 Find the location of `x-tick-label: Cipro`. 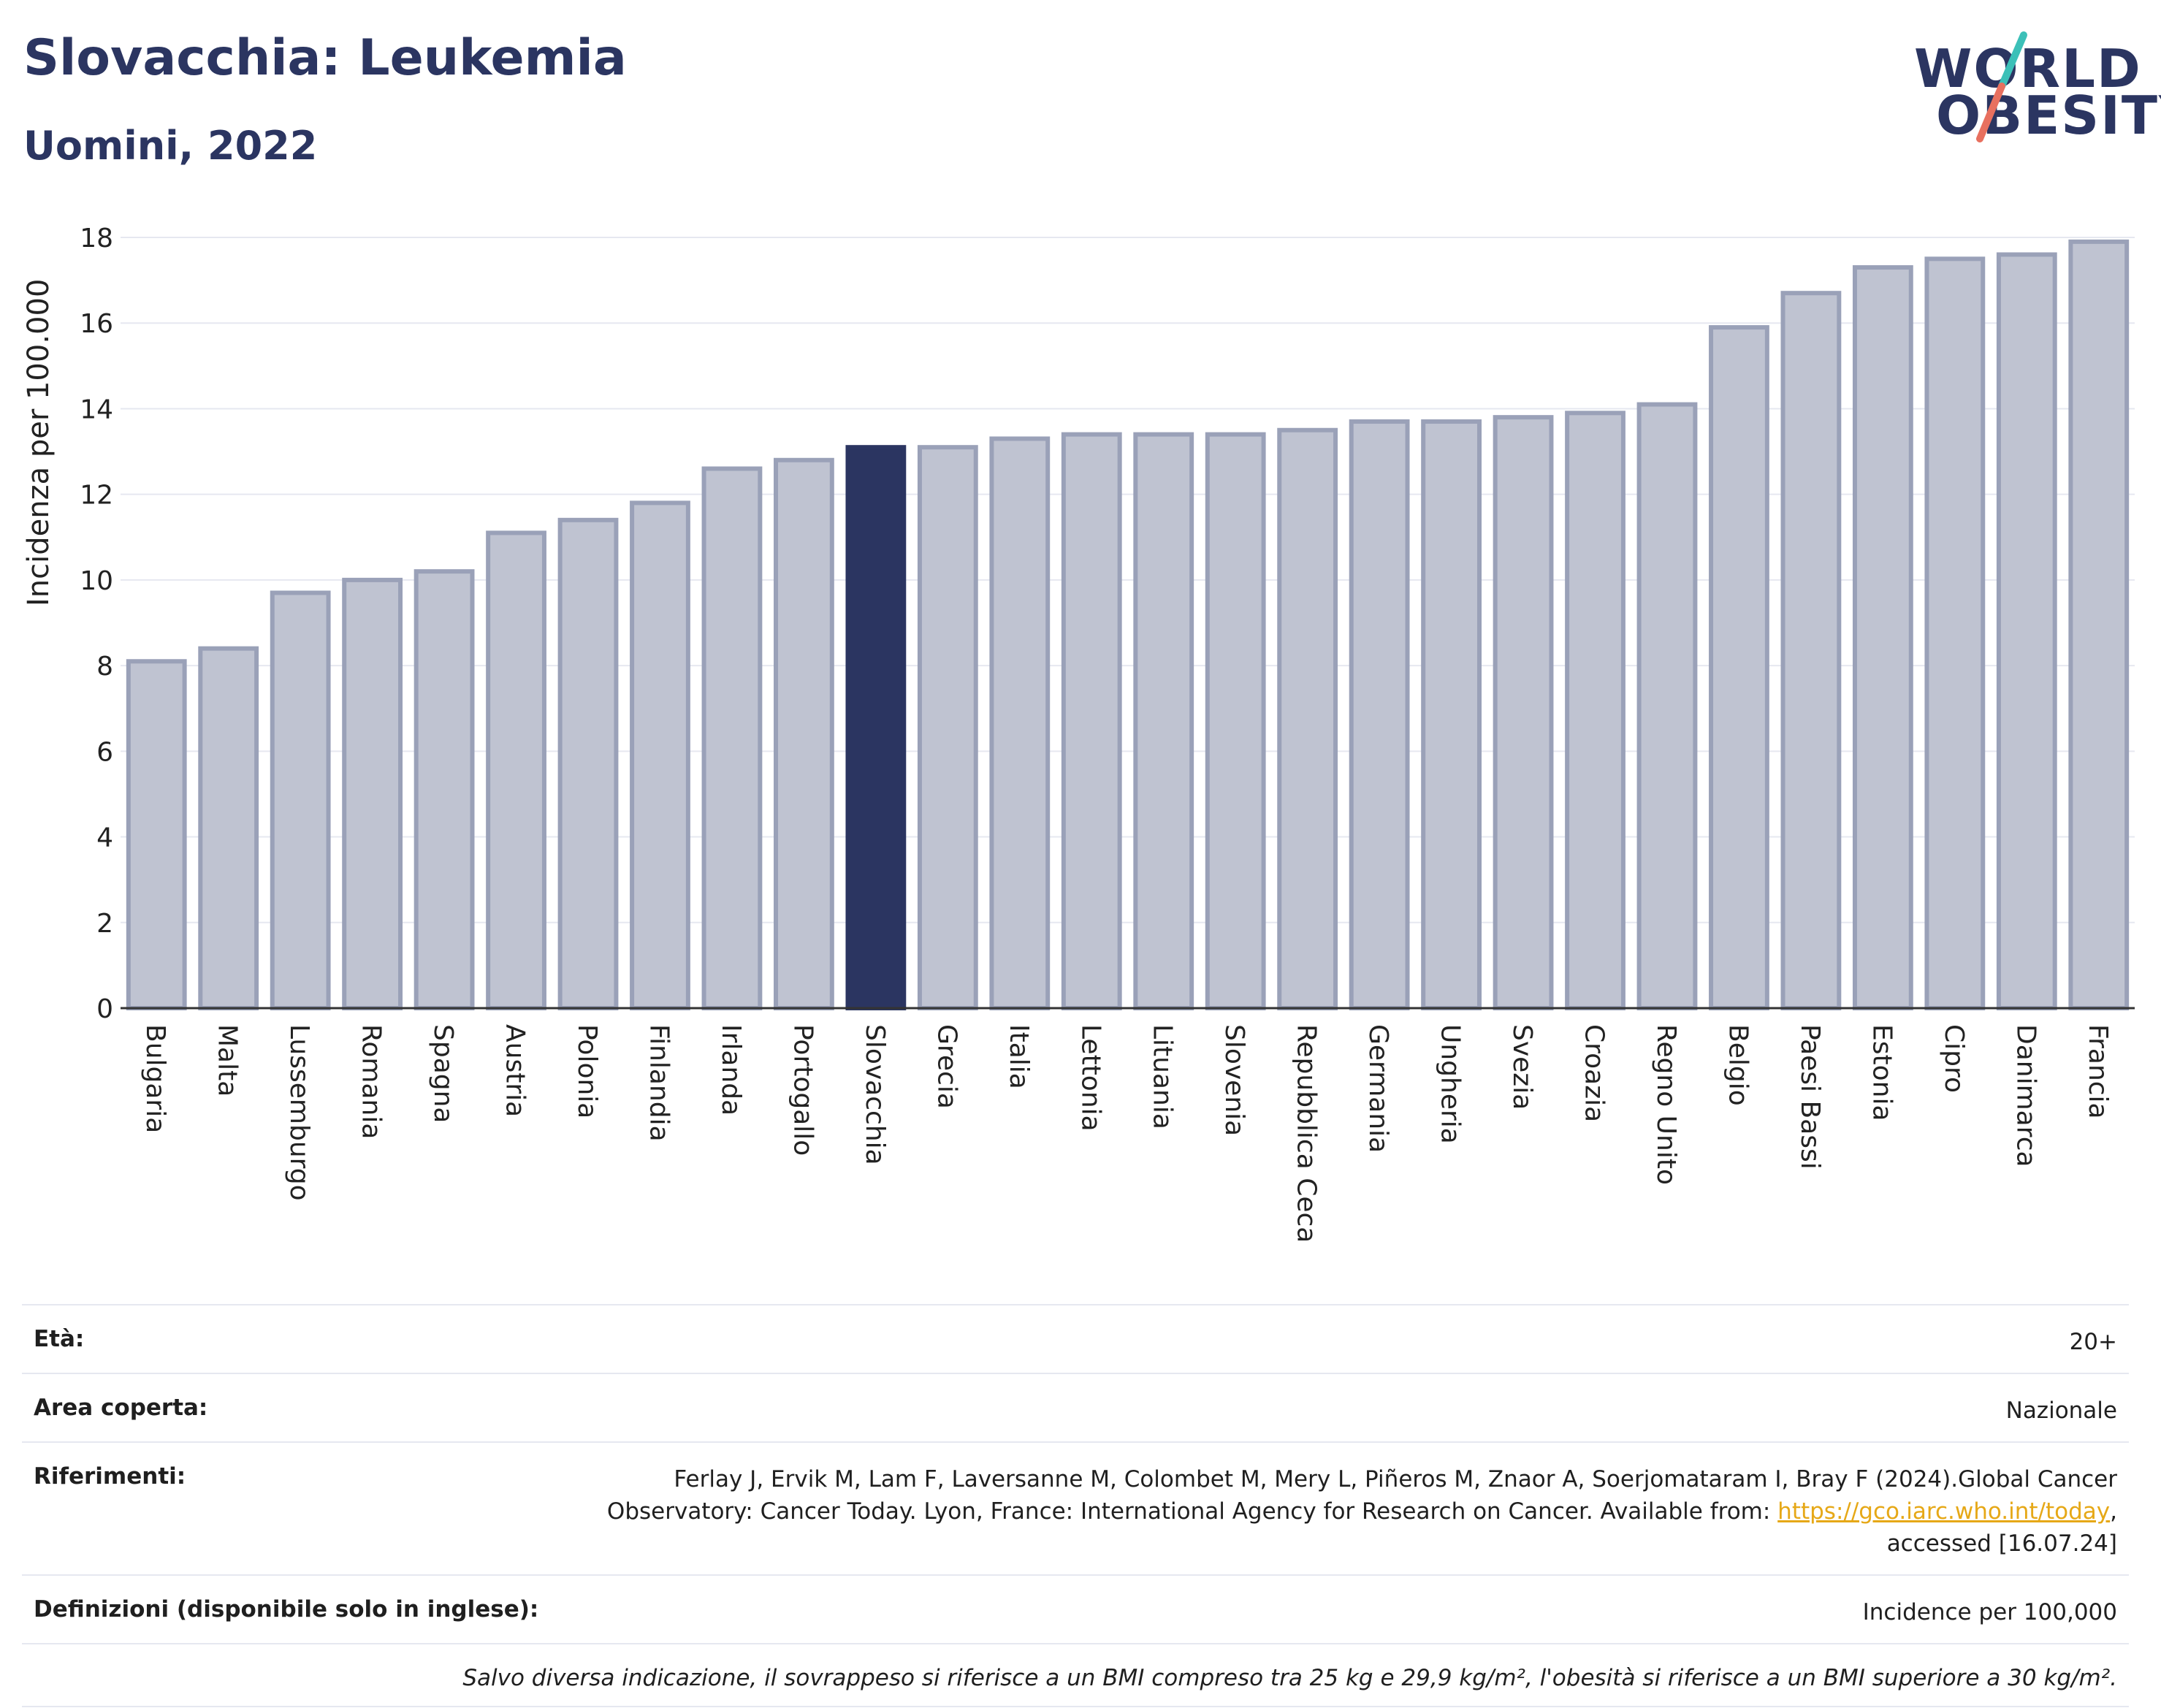

x-tick-label: Cipro is located at coordinates (1954, 1058).